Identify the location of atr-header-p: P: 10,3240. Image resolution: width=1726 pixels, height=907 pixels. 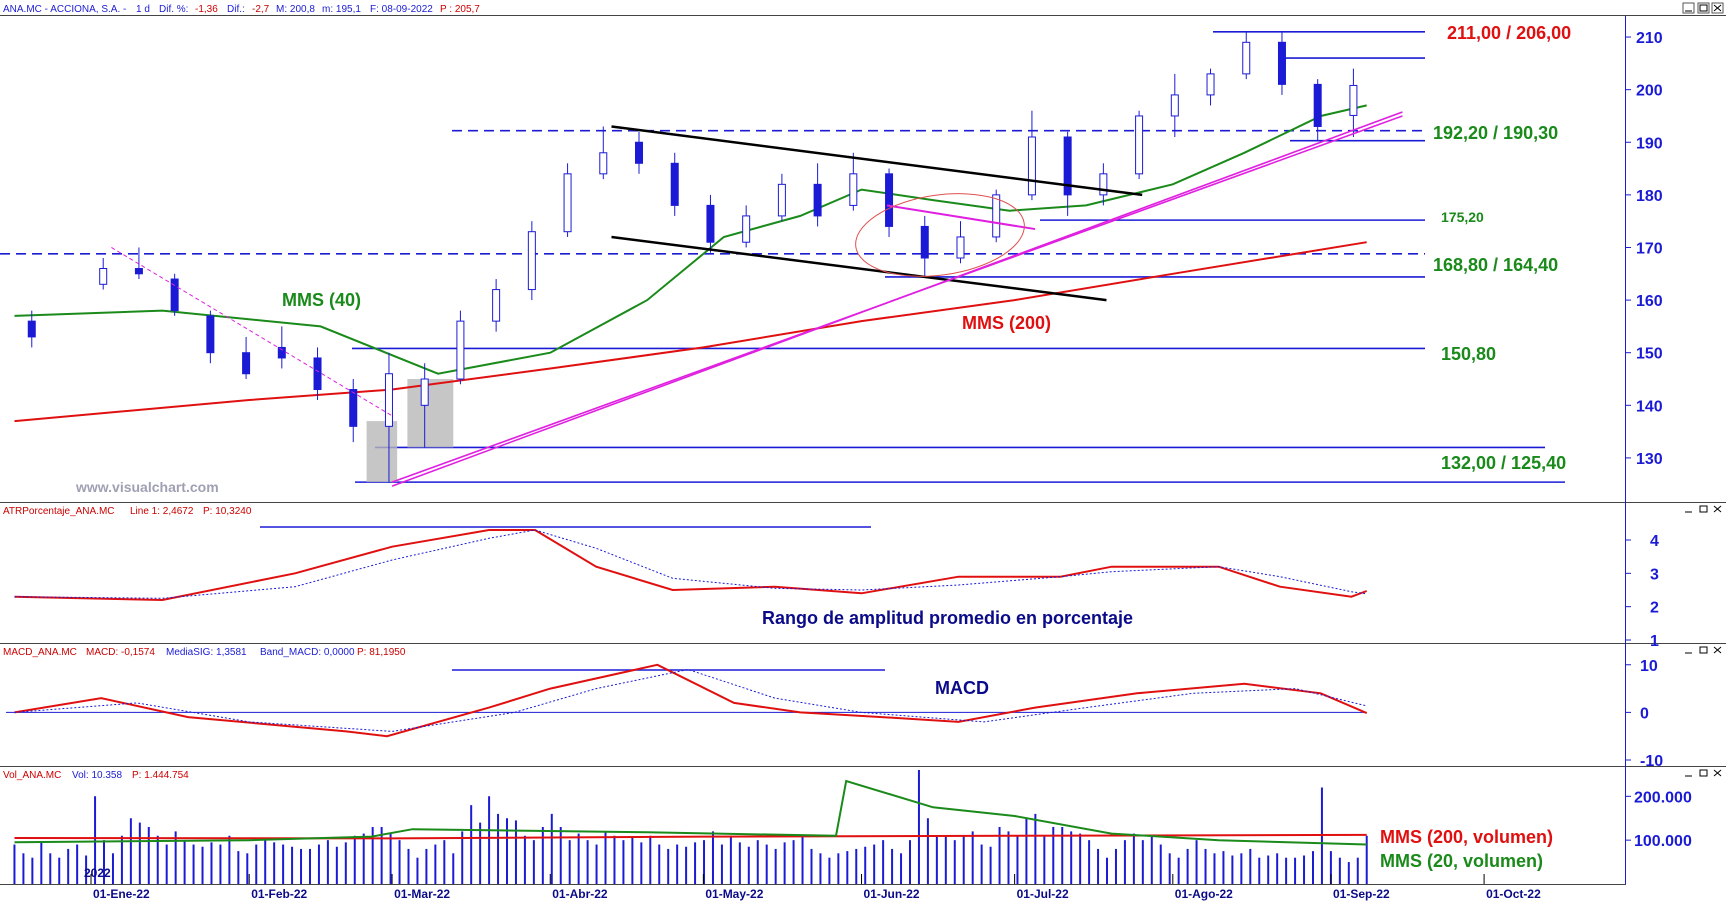
(227, 511).